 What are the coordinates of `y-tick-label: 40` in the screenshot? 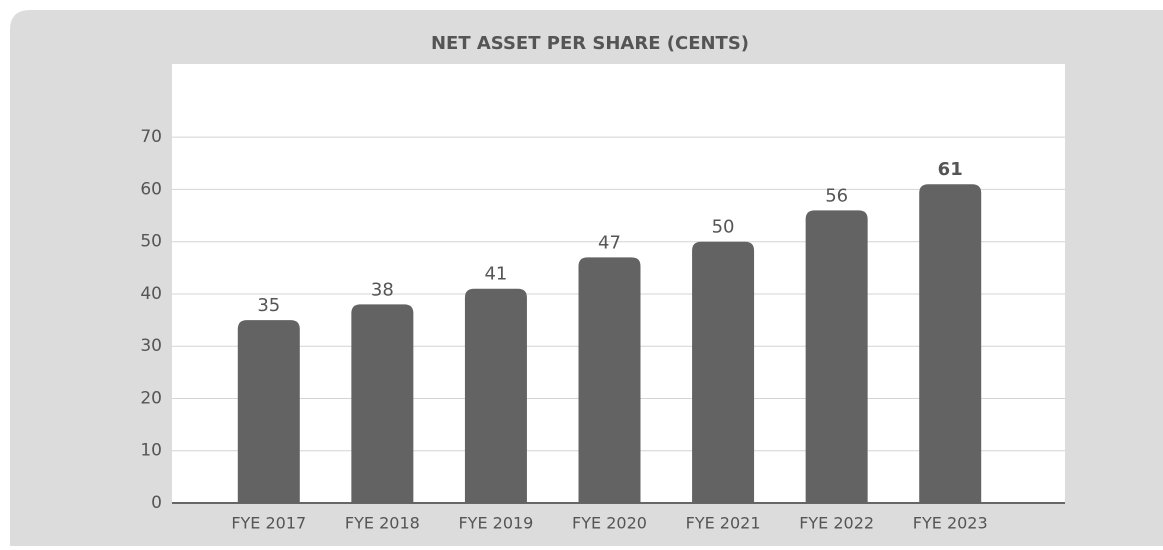 It's located at (151, 294).